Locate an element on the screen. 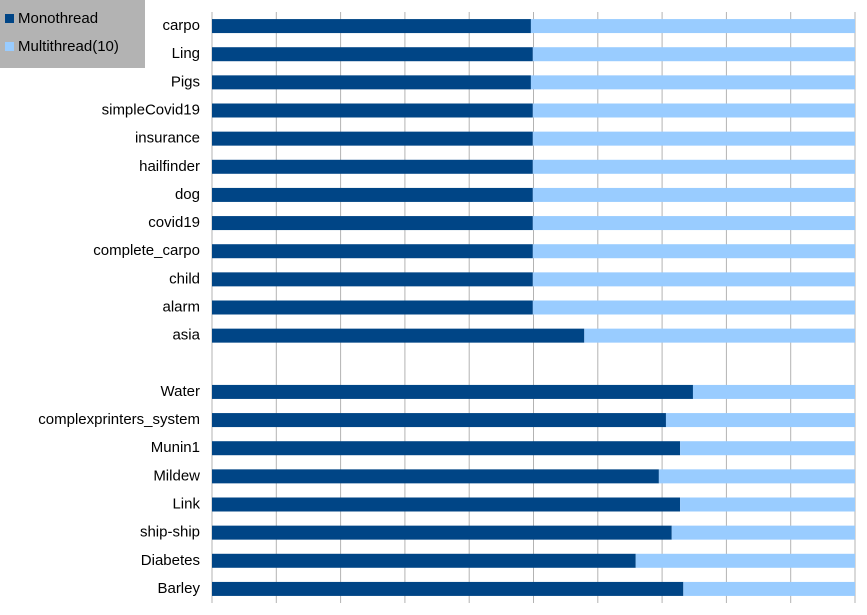 The image size is (867, 615). y-tick-label: asia is located at coordinates (186, 335).